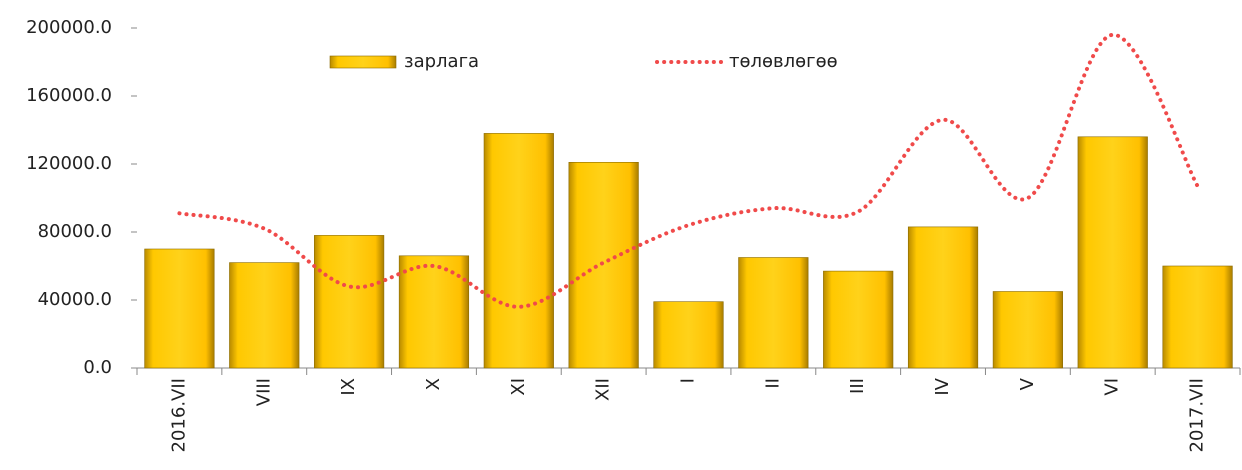 The height and width of the screenshot is (470, 1242). Describe the element at coordinates (942, 386) in the screenshot. I see `x-tick-label: IV` at that location.